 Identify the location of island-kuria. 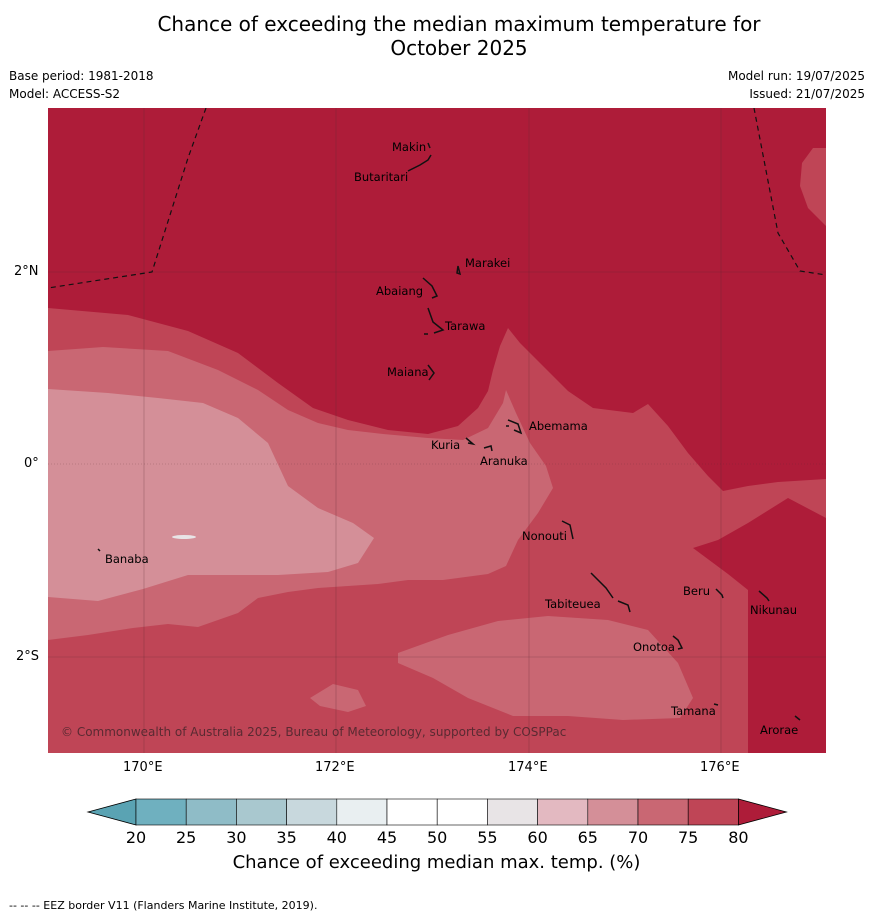
(470, 441).